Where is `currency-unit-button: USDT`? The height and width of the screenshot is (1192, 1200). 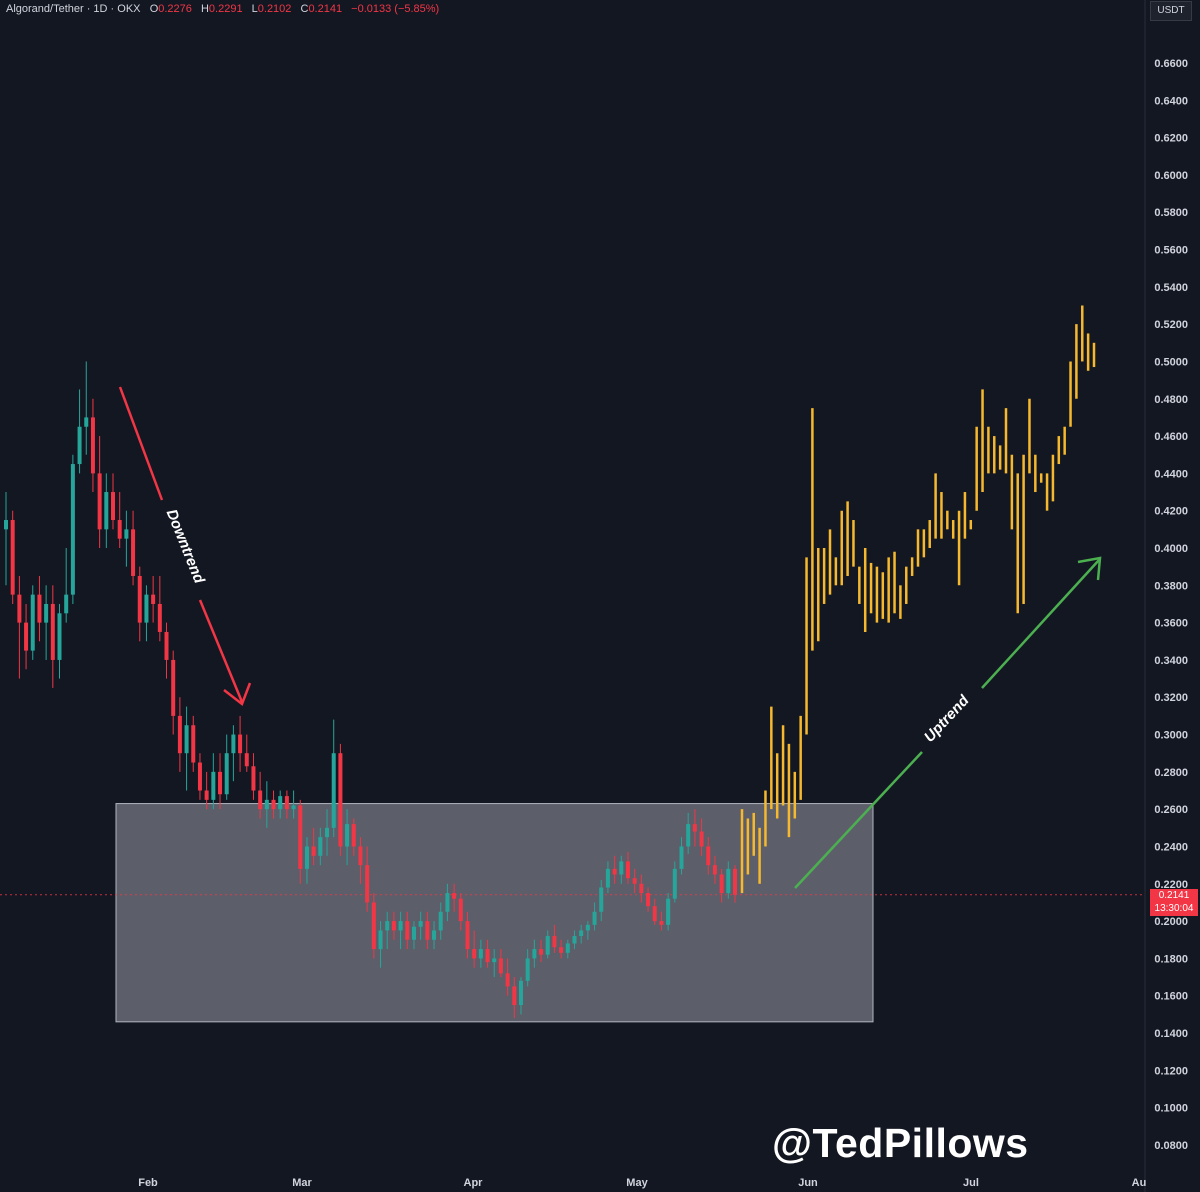 currency-unit-button: USDT is located at coordinates (1171, 11).